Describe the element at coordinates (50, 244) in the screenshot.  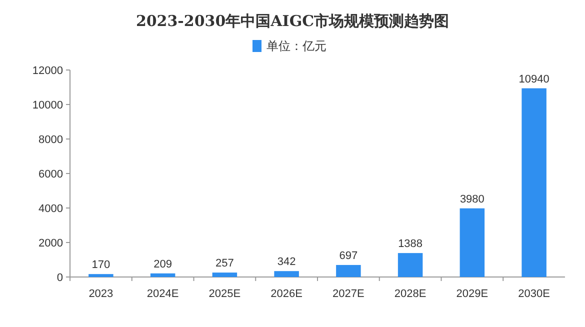
I see `y-tick-label: 2000` at that location.